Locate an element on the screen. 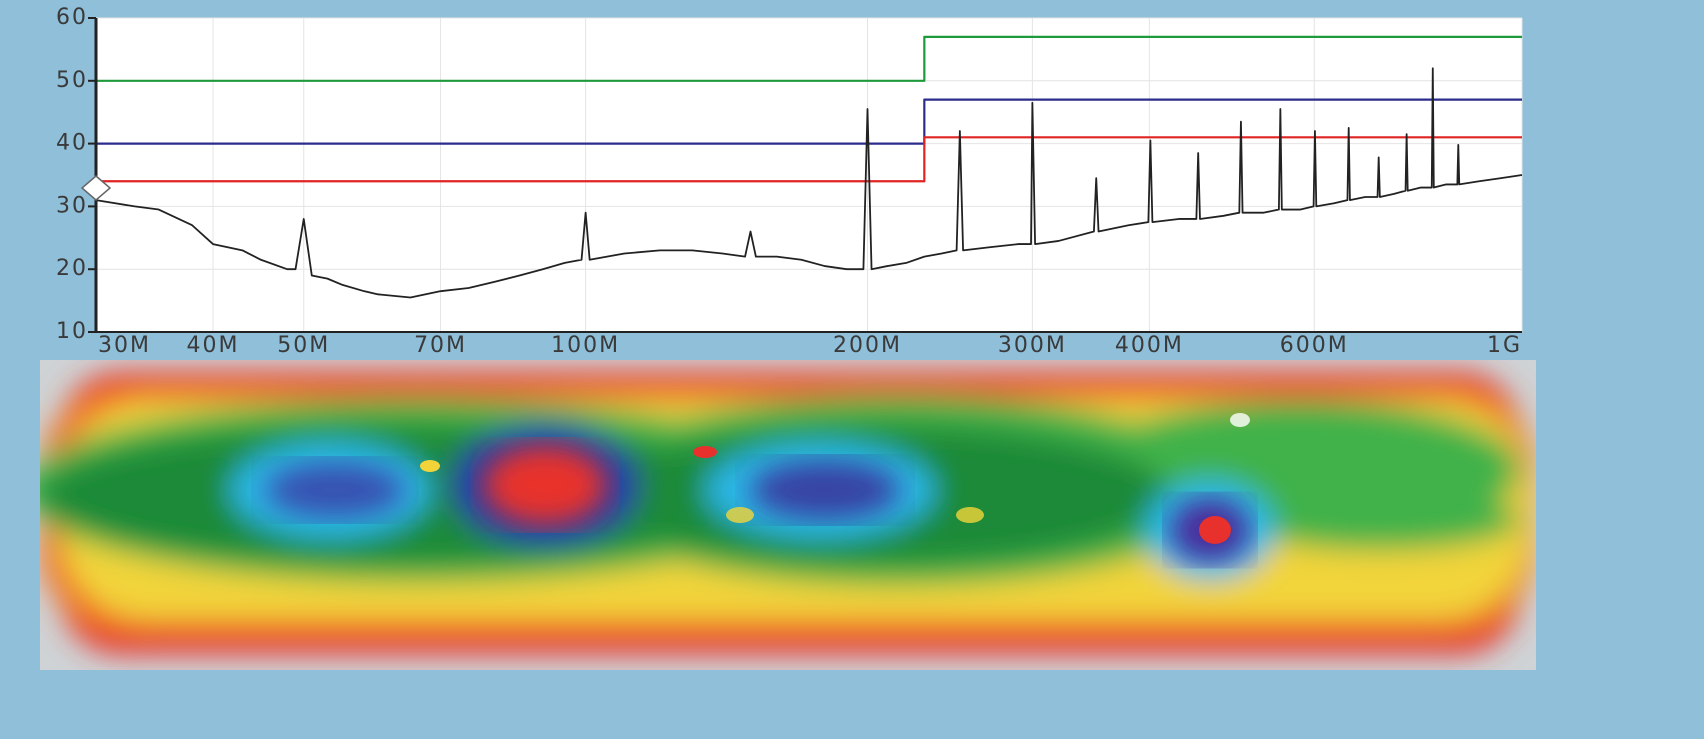  x-tick-label: 40M is located at coordinates (212, 345).